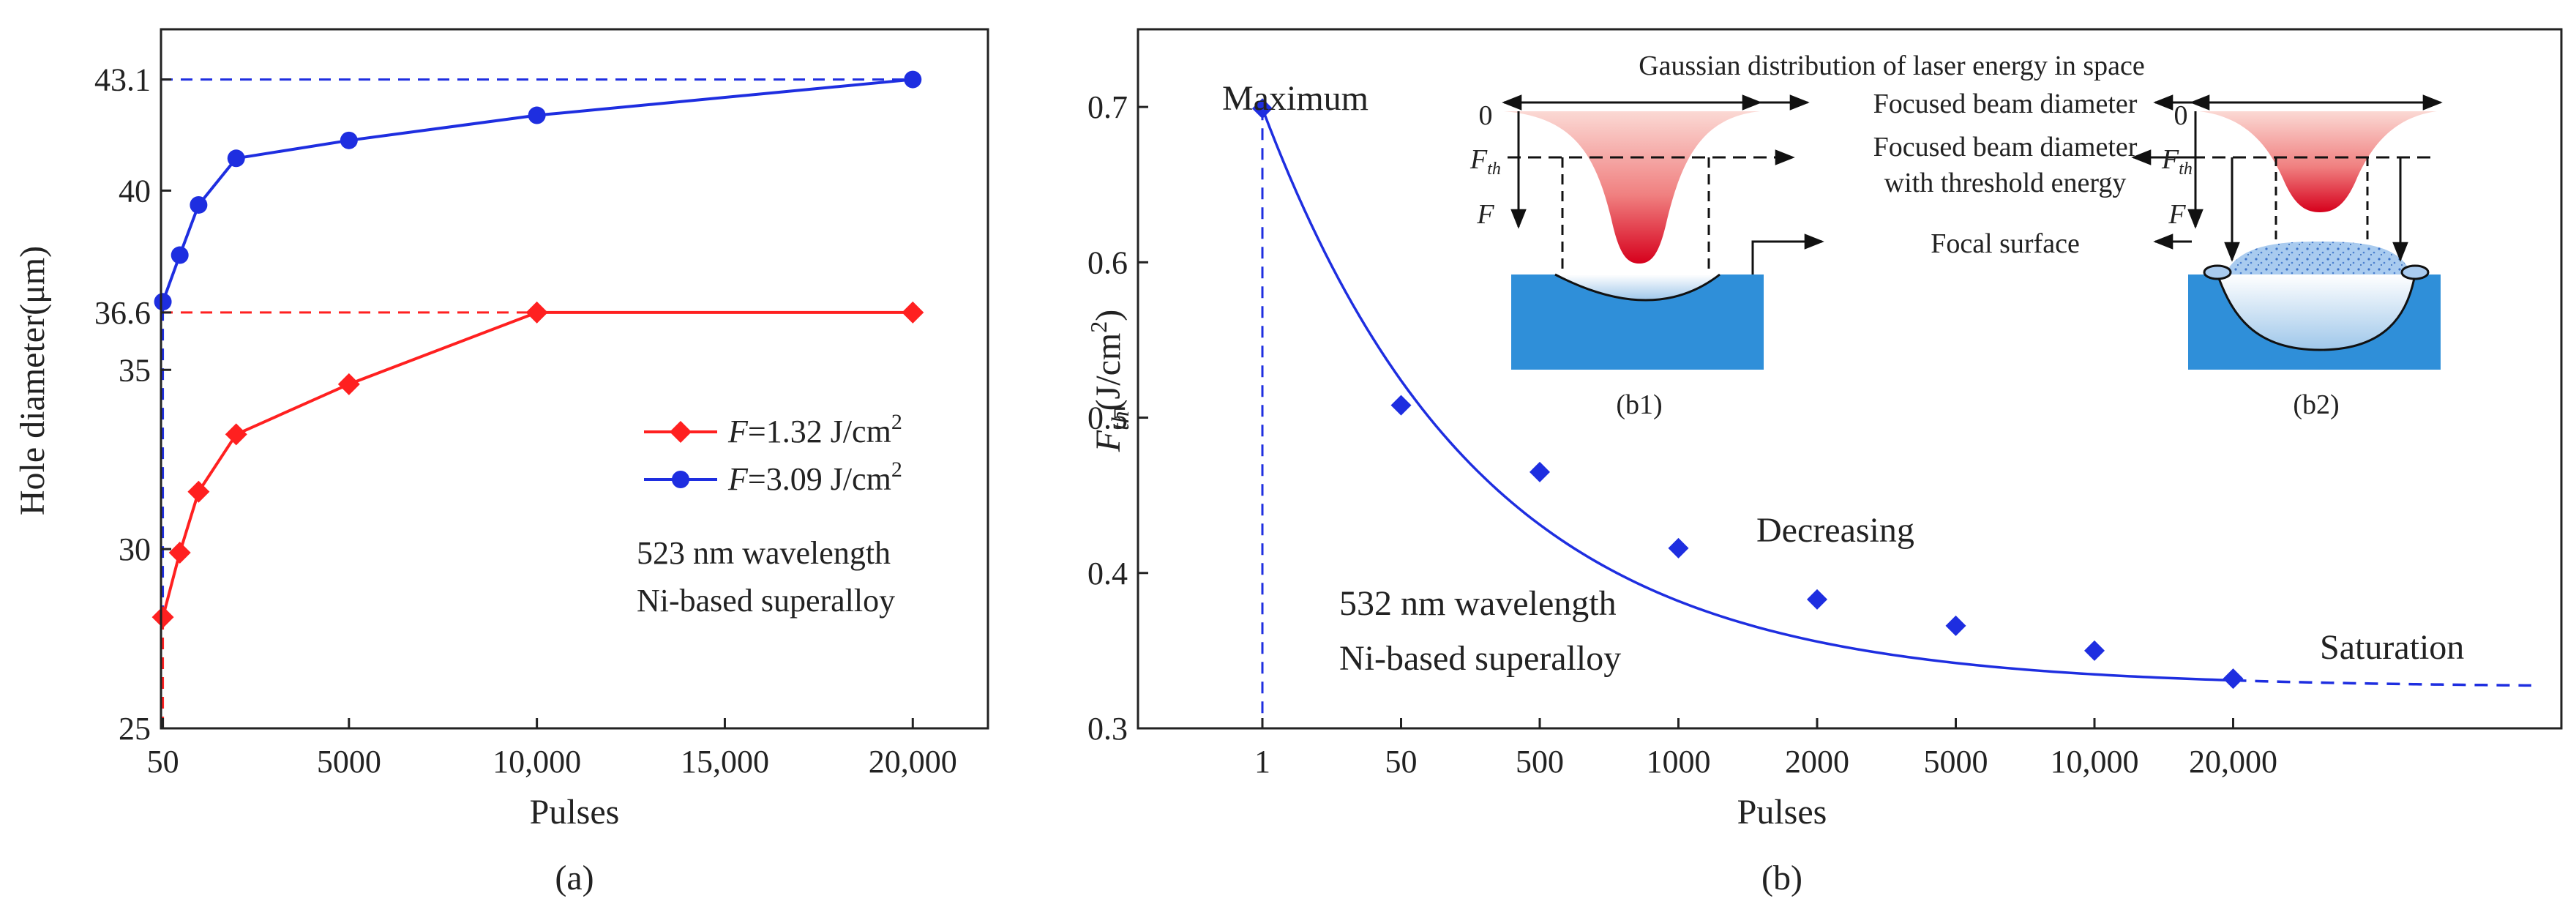  Describe the element at coordinates (2318, 258) in the screenshot. I see `plasma-cloud-b2` at that location.